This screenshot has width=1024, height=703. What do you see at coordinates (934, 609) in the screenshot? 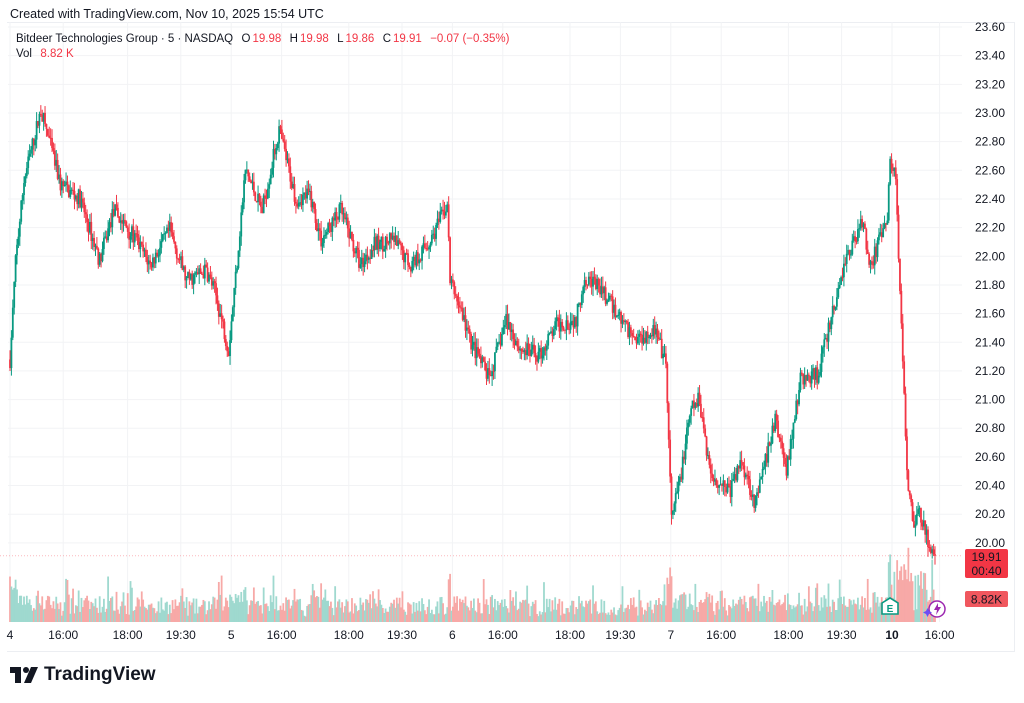
I see `lightning-event-icon` at bounding box center [934, 609].